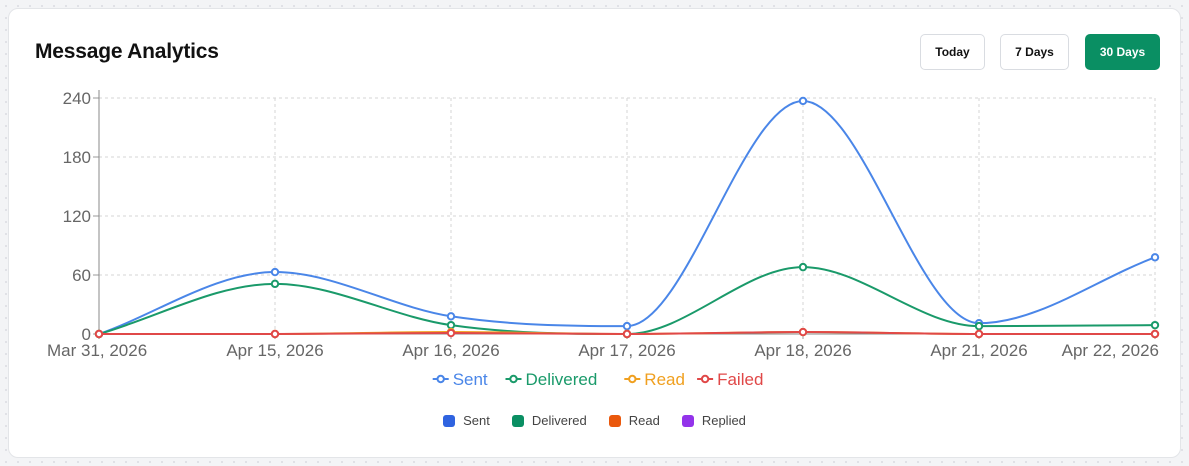 This screenshot has width=1189, height=466. Describe the element at coordinates (517, 420) in the screenshot. I see `legend-delivered-swatch` at that location.